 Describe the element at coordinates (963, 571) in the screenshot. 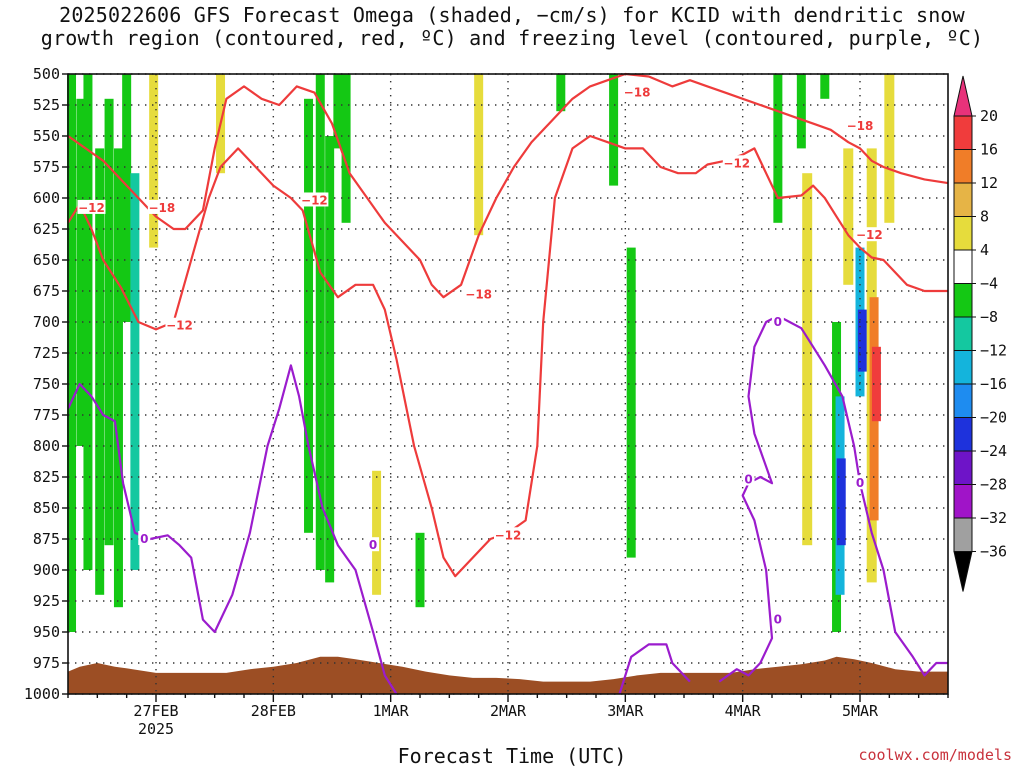

I see `colorbar-arrow-bottom` at that location.